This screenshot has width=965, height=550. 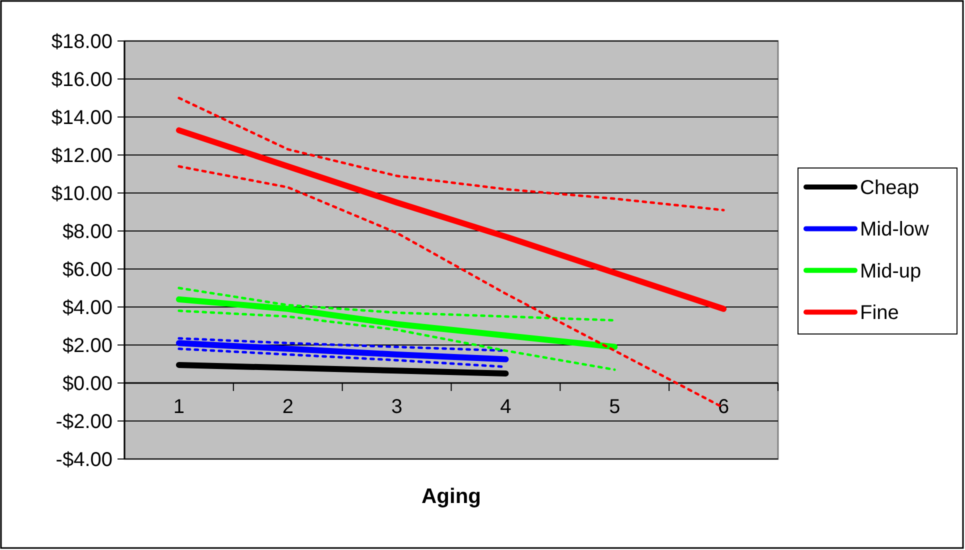 What do you see at coordinates (451, 496) in the screenshot?
I see `x-axis-title: Aging` at bounding box center [451, 496].